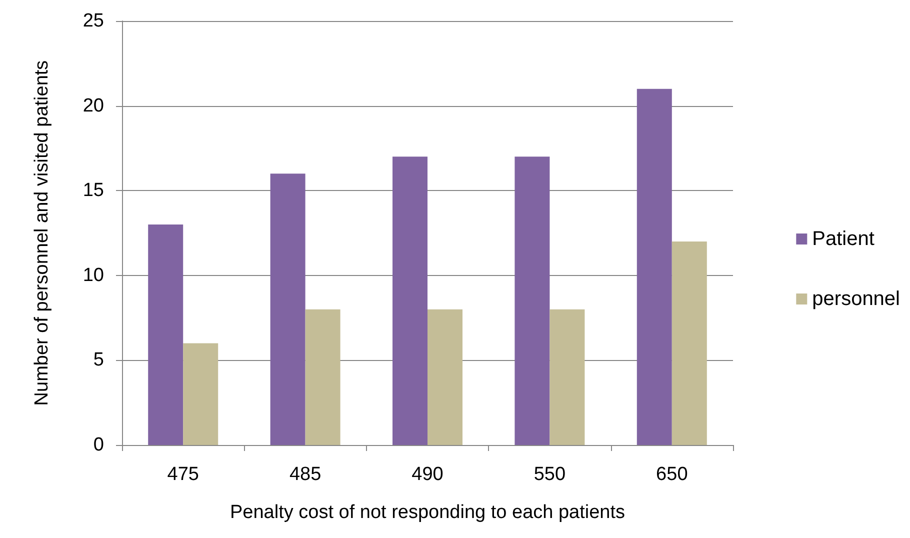  I want to click on legend-label: Patient, so click(843, 239).